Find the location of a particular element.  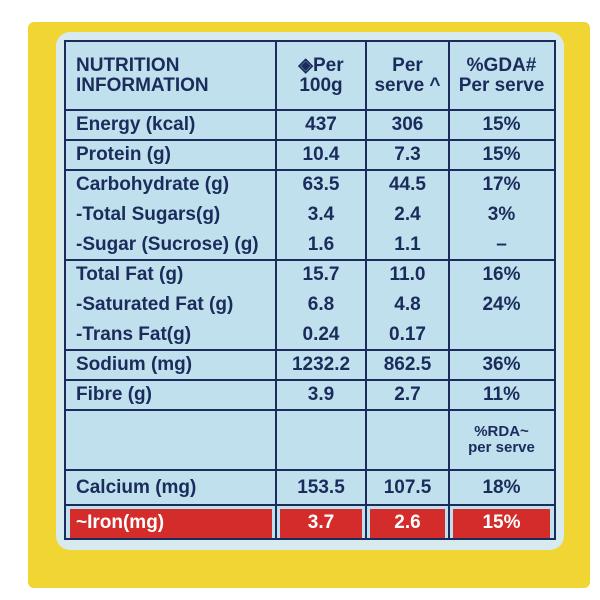

value-cell: 17% is located at coordinates (501, 185).